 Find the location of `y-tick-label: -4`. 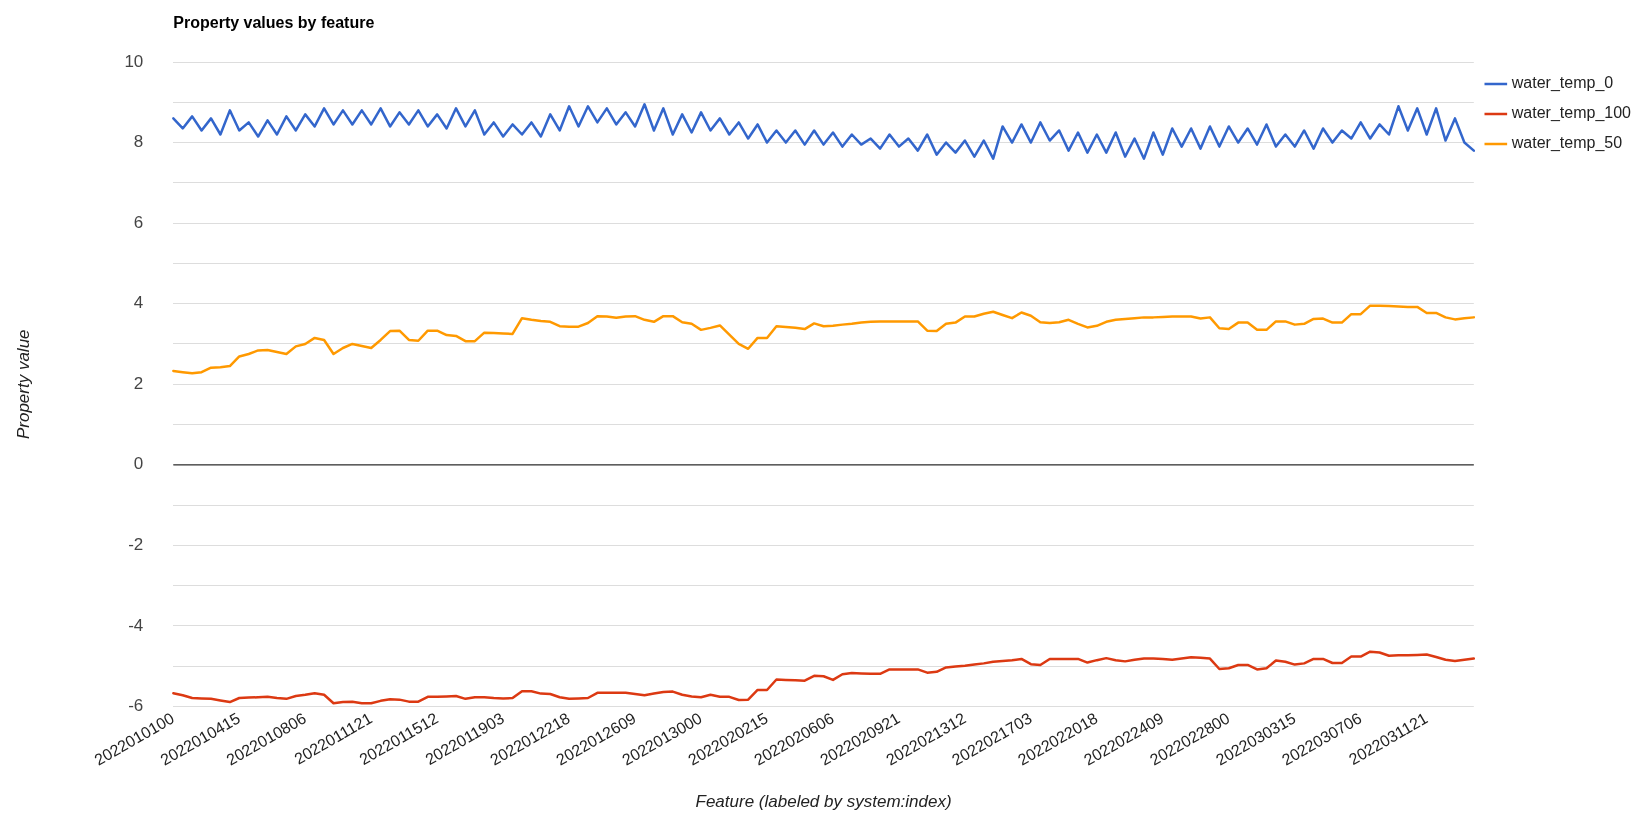

y-tick-label: -4 is located at coordinates (136, 625).